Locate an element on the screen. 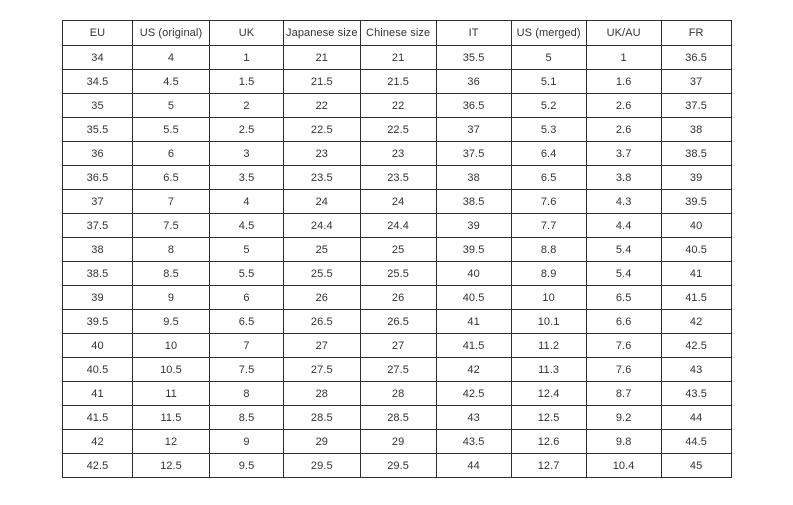  table-row: 40 10 7 27 27 41.5 11.2 7.6 42.5 is located at coordinates (397, 345).